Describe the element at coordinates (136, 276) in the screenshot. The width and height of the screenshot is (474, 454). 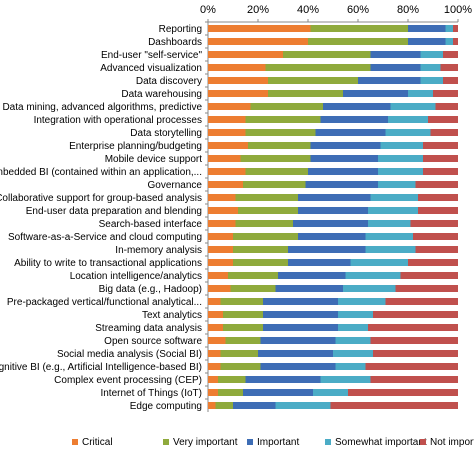
I see `category-label: Location intelligence/analytics` at that location.